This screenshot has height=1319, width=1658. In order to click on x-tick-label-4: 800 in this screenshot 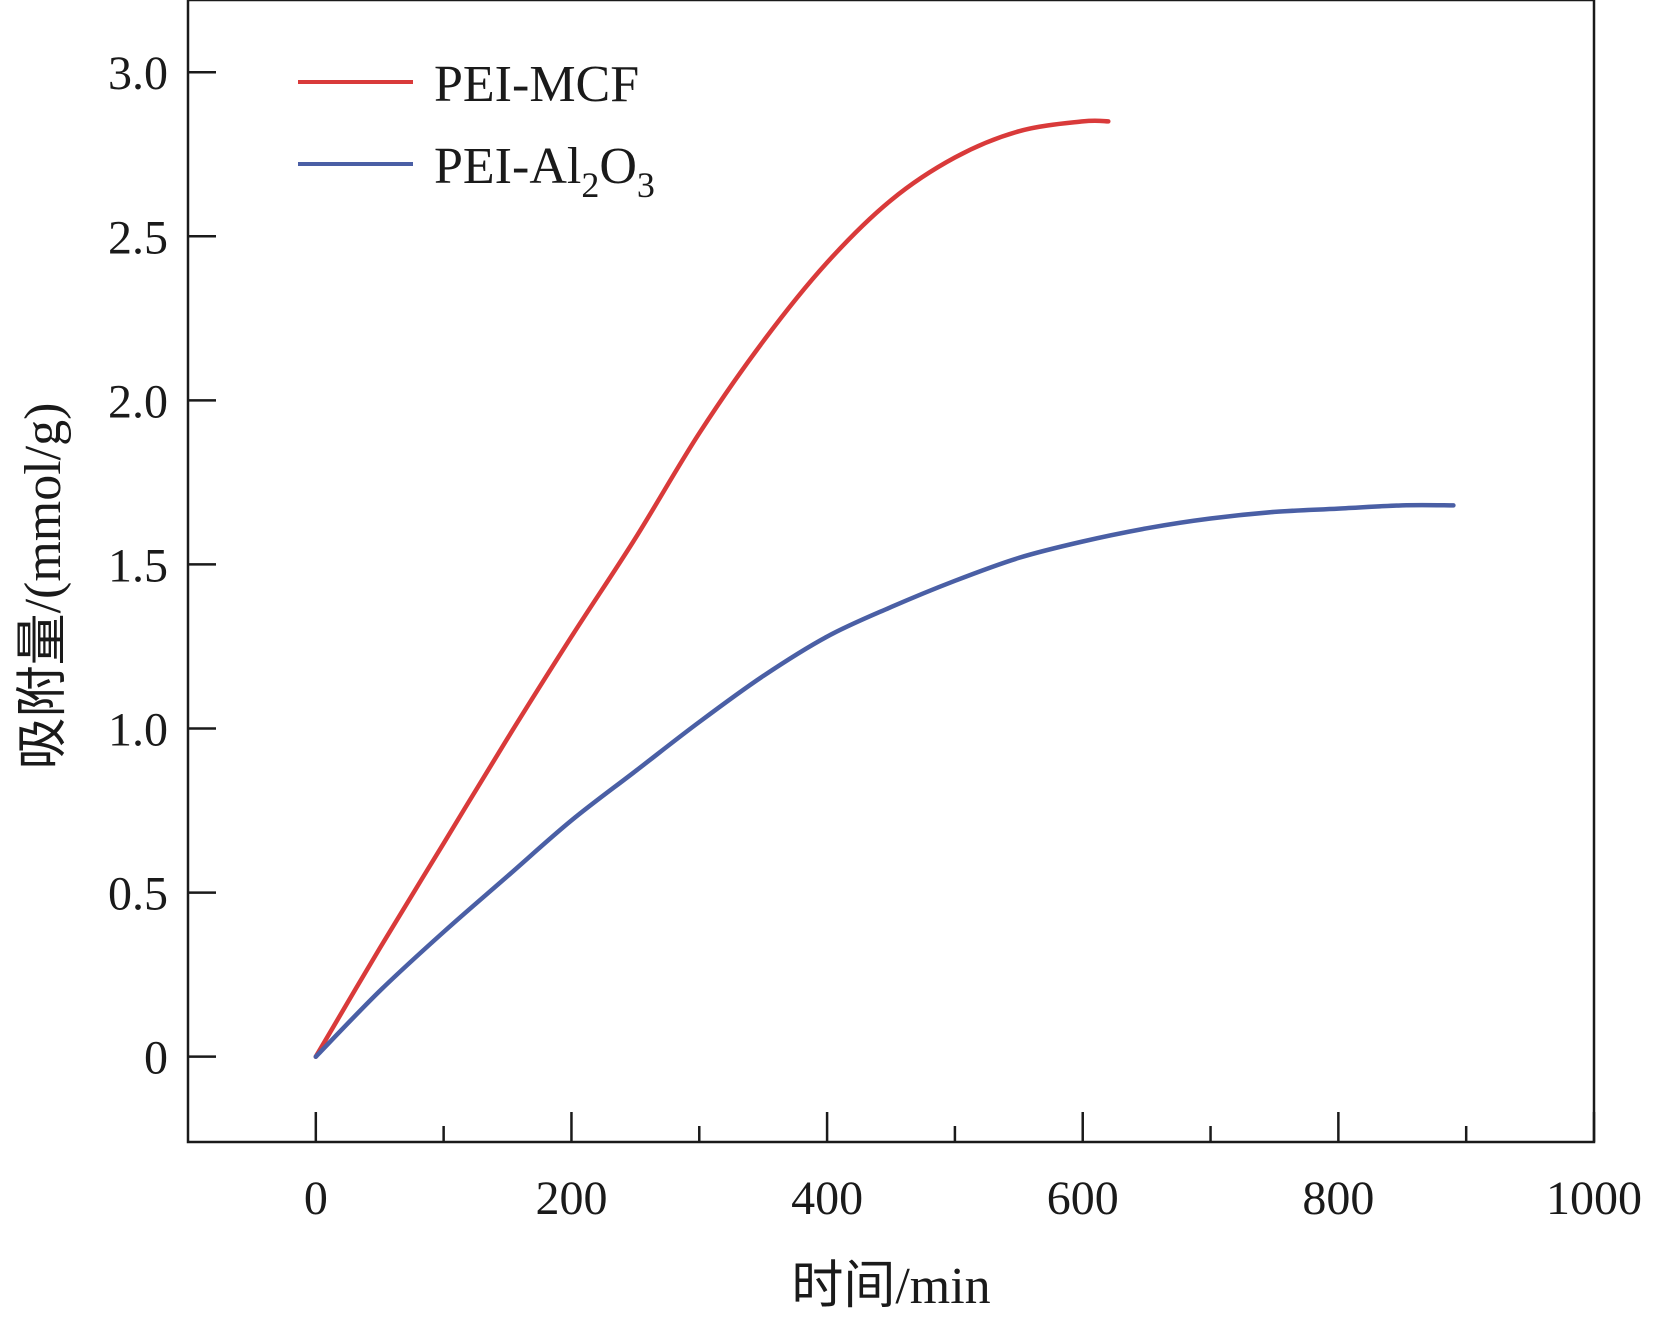, I will do `click(1338, 1198)`.